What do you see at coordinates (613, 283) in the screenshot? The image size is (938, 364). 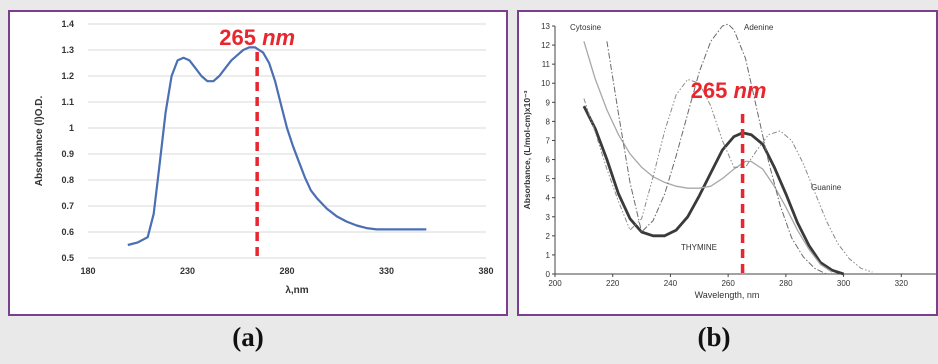 I see `x-tick-label: 220` at bounding box center [613, 283].